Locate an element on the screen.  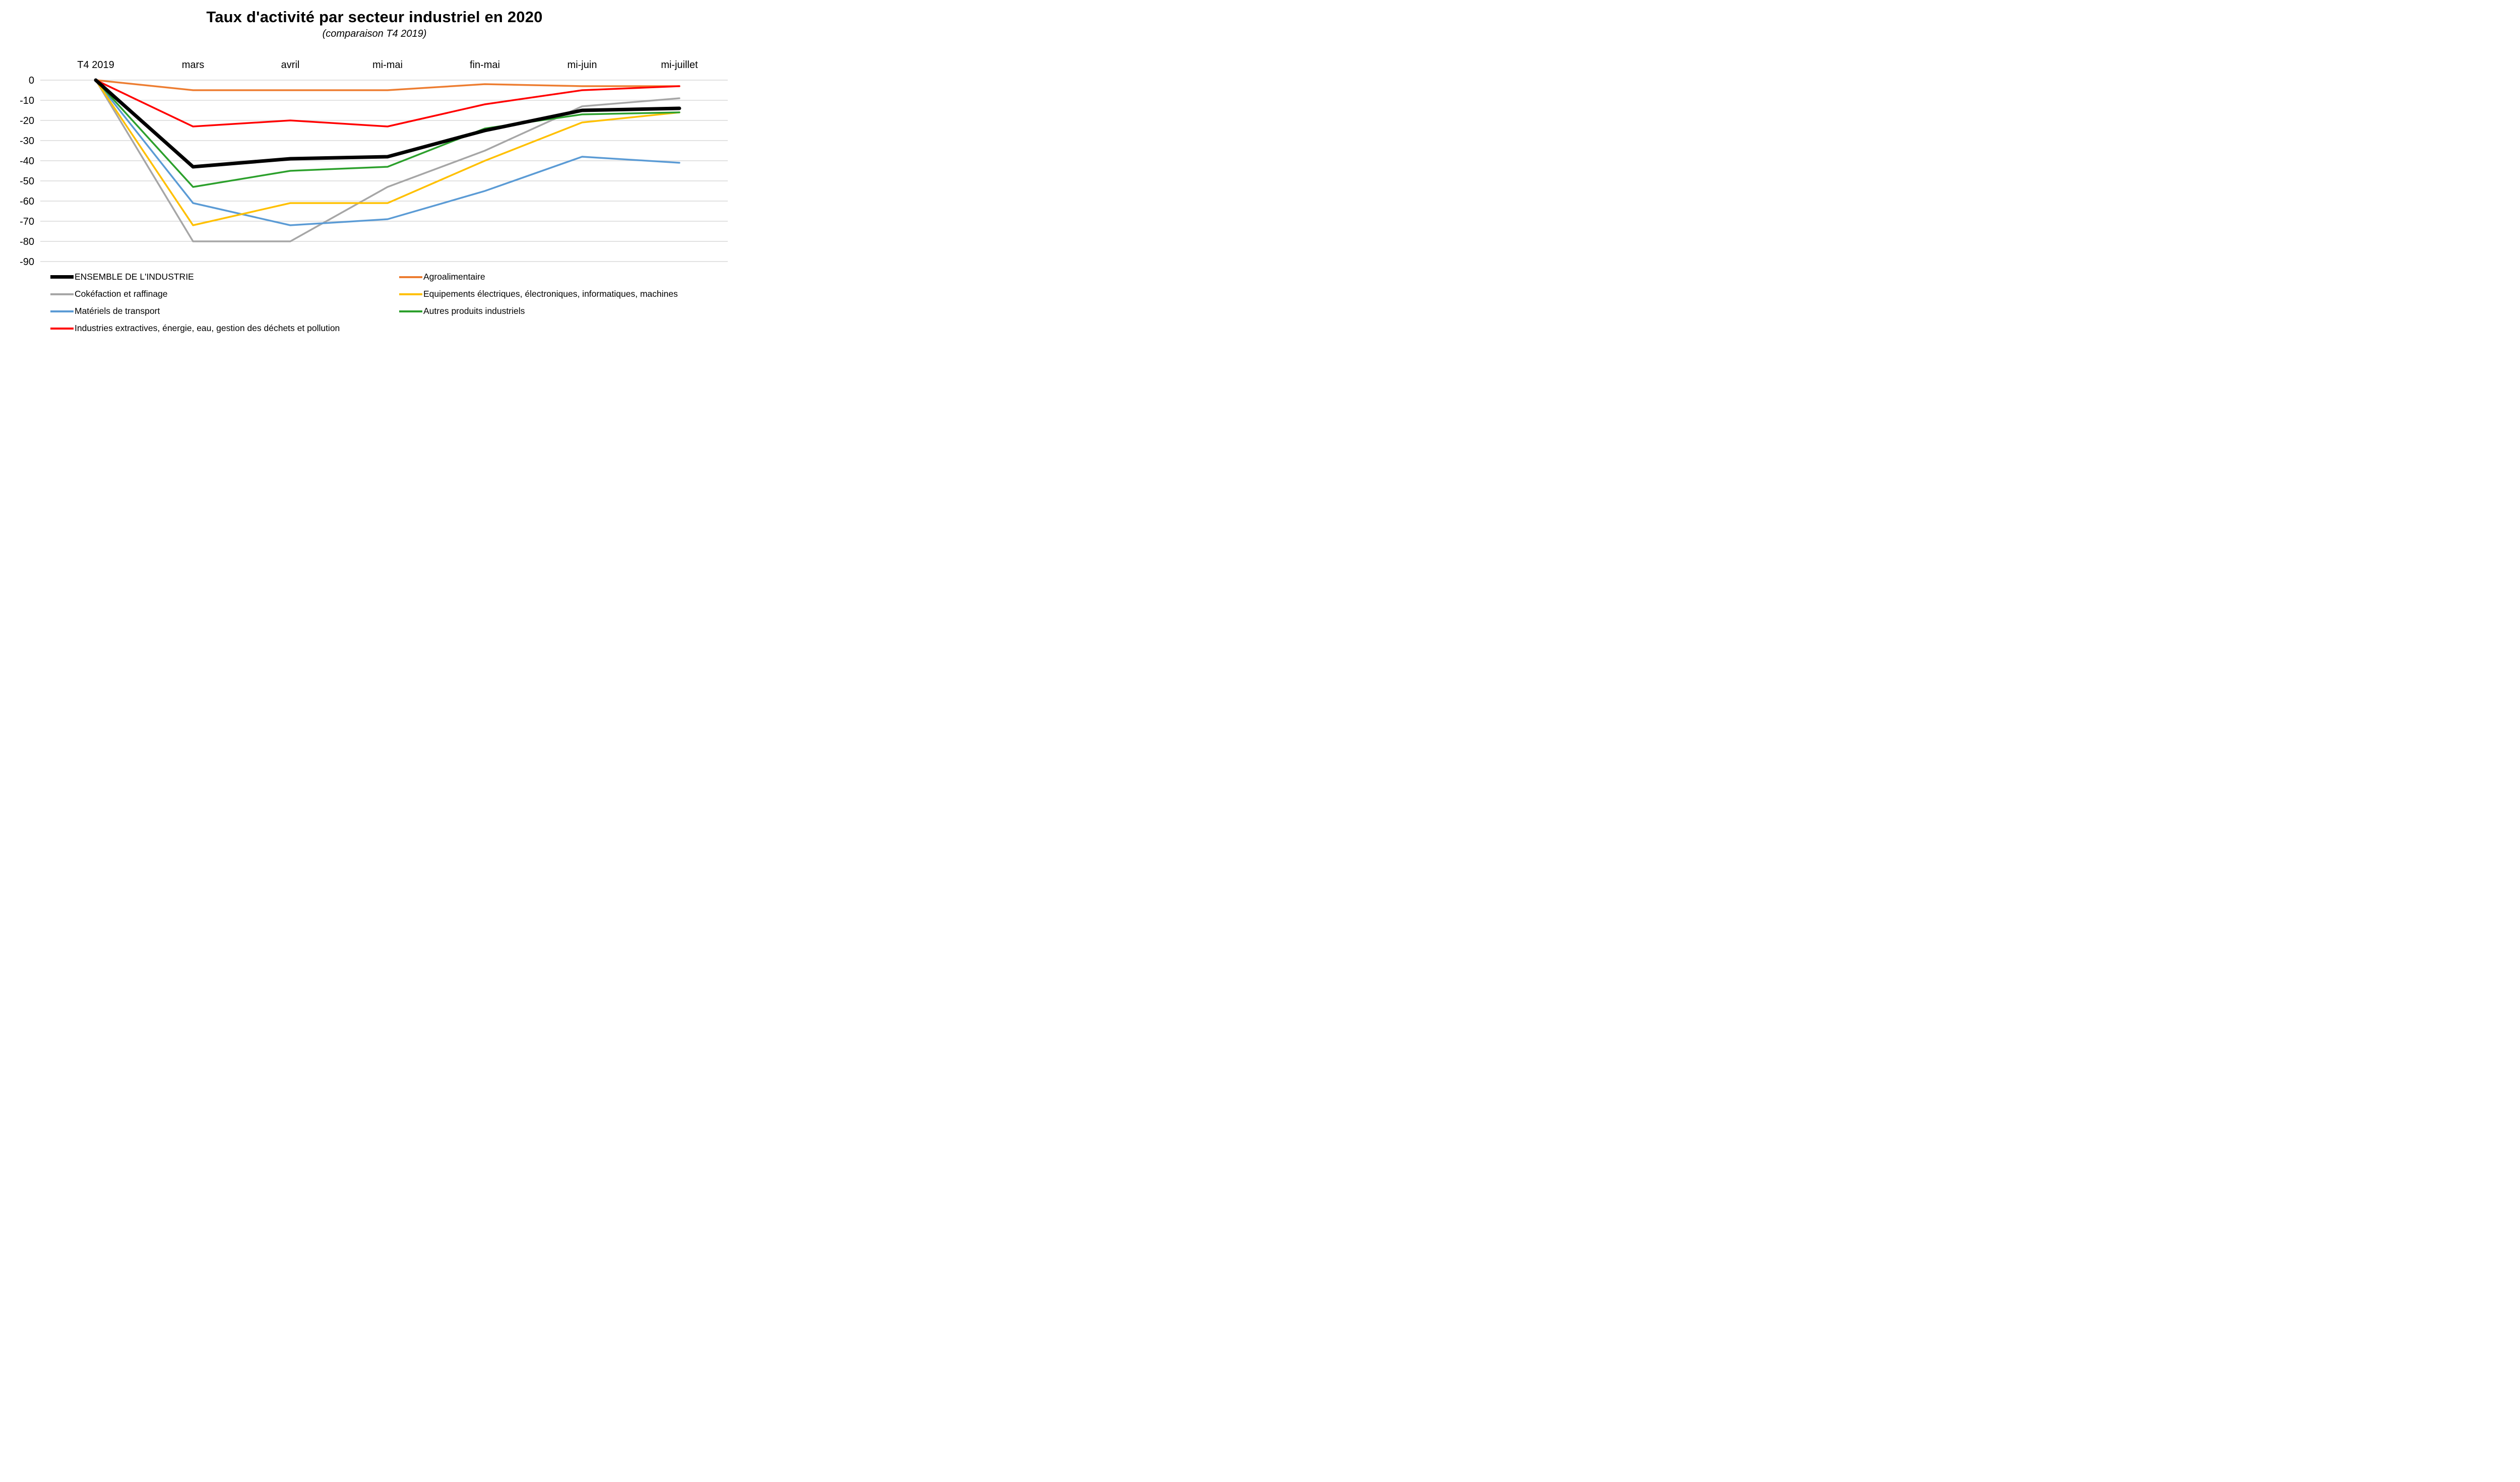
y-tick-label: -60 is located at coordinates (27, 201).